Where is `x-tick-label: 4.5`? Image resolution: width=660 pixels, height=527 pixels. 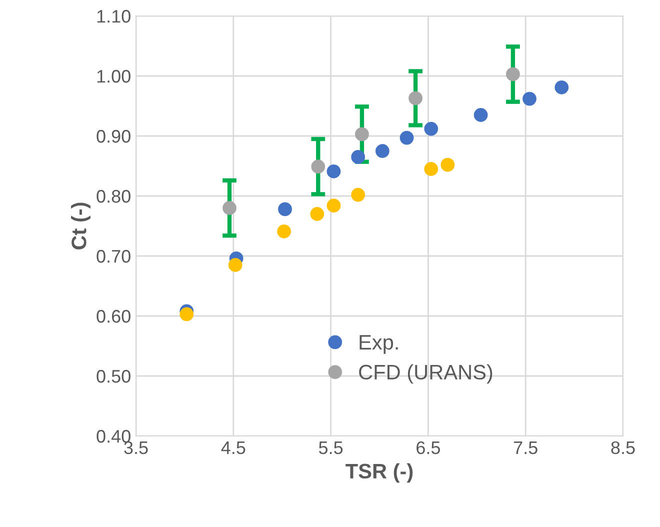 x-tick-label: 4.5 is located at coordinates (233, 448).